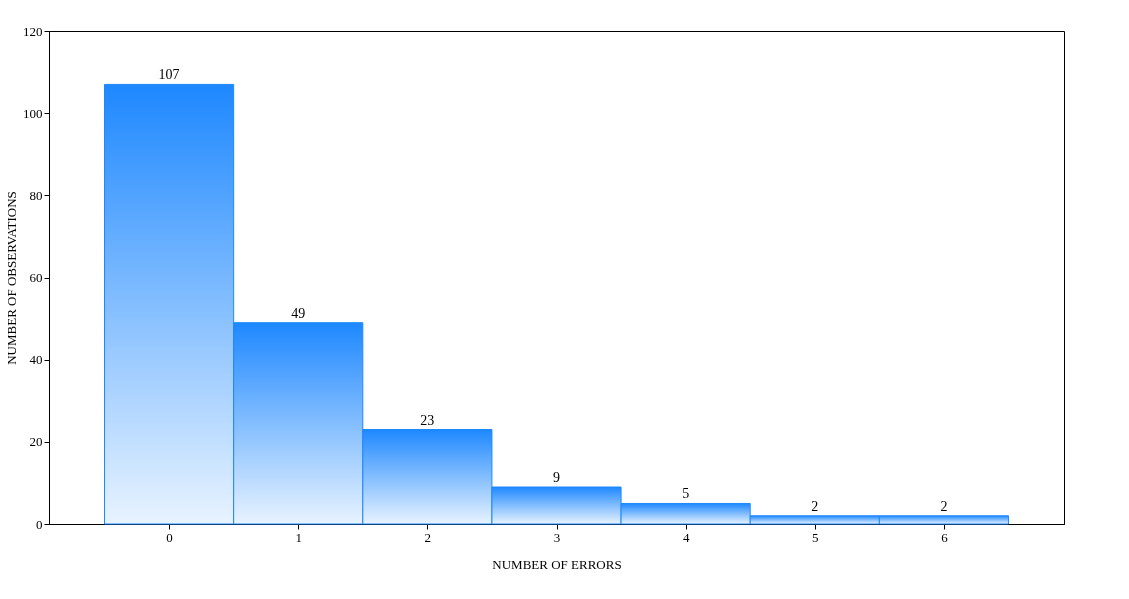 Image resolution: width=1129 pixels, height=599 pixels. What do you see at coordinates (33, 113) in the screenshot?
I see `y-tick-label: 100` at bounding box center [33, 113].